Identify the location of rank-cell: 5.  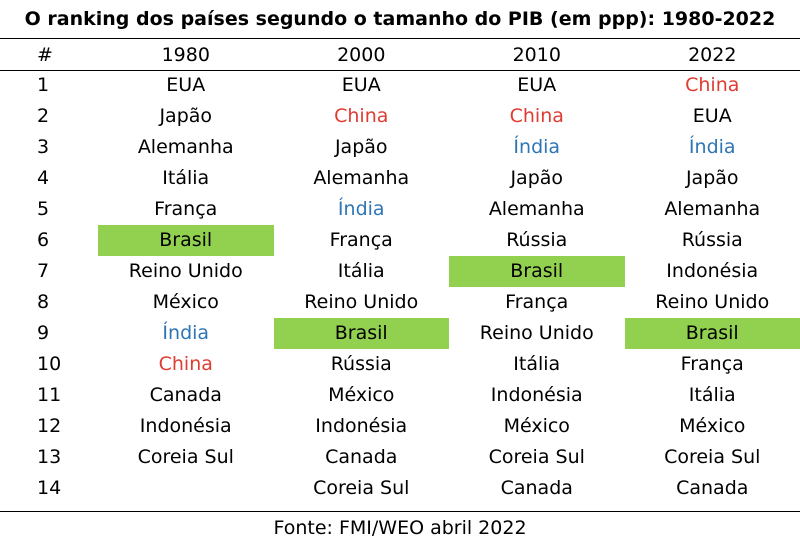
(43, 209).